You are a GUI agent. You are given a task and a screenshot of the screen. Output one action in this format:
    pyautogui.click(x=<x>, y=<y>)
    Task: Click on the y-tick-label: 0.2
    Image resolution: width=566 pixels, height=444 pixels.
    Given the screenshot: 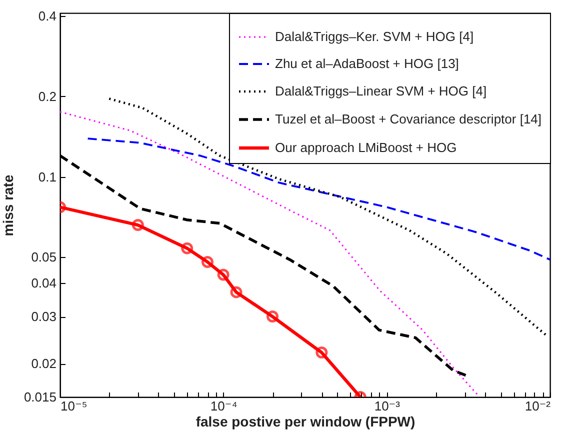 What is the action you would take?
    pyautogui.click(x=47, y=96)
    